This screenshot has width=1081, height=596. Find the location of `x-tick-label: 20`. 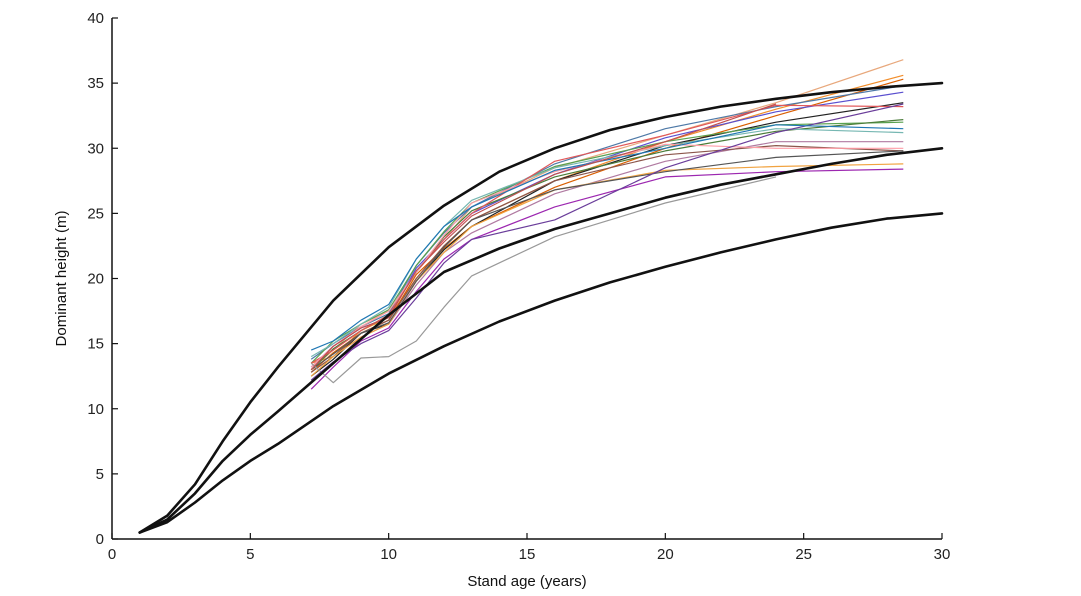

x-tick-label: 20 is located at coordinates (665, 554).